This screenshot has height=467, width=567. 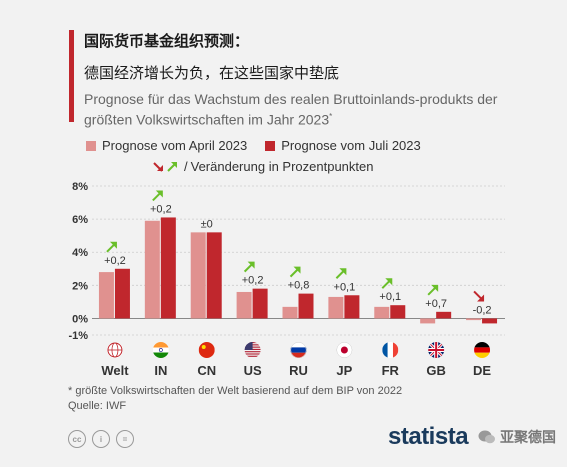 What do you see at coordinates (482, 310) in the screenshot?
I see `change-label: -0,2` at bounding box center [482, 310].